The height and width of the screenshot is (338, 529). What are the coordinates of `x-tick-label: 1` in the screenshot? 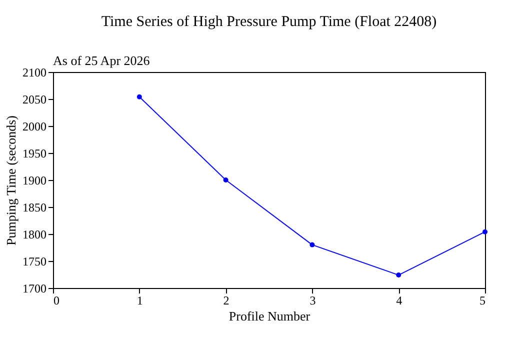 It's located at (139, 301).